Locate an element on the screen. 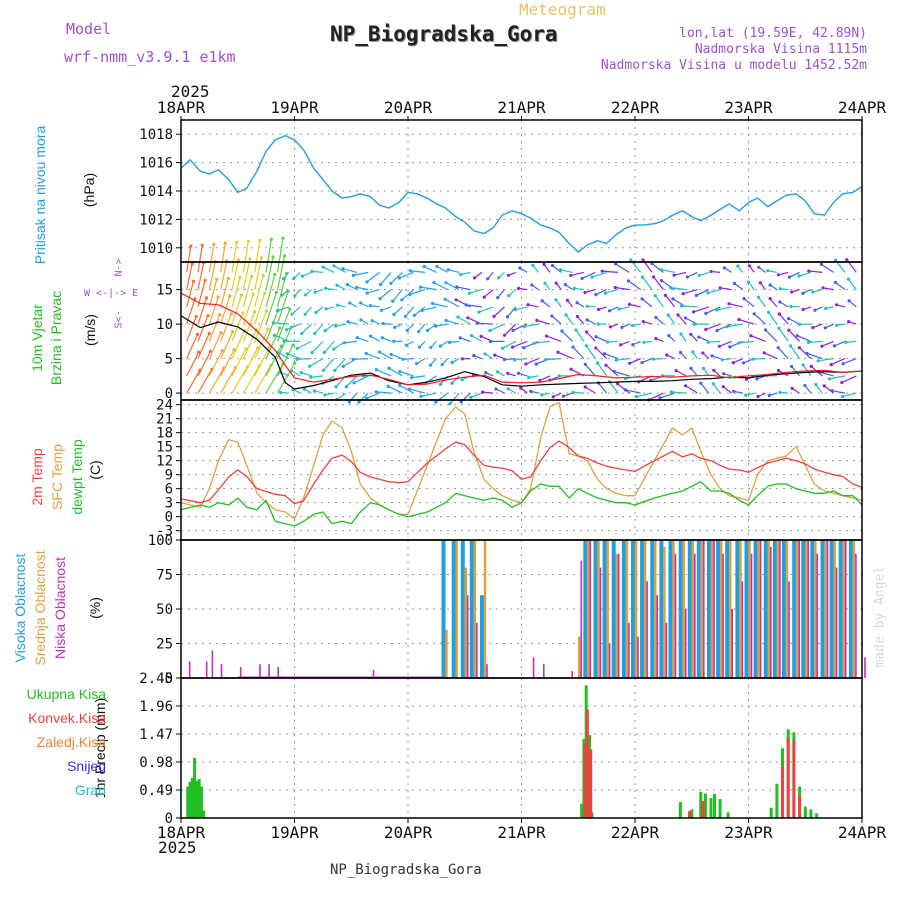  temp-ytick-label: 24 is located at coordinates (164, 406).